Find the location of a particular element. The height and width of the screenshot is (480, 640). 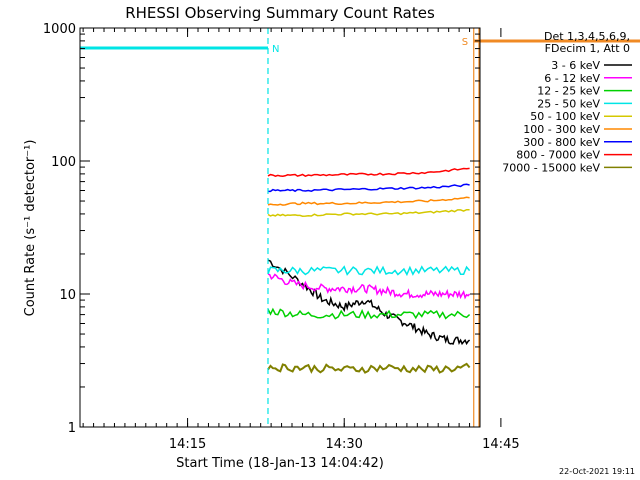

x-tick-label: 14:15 is located at coordinates (187, 444).